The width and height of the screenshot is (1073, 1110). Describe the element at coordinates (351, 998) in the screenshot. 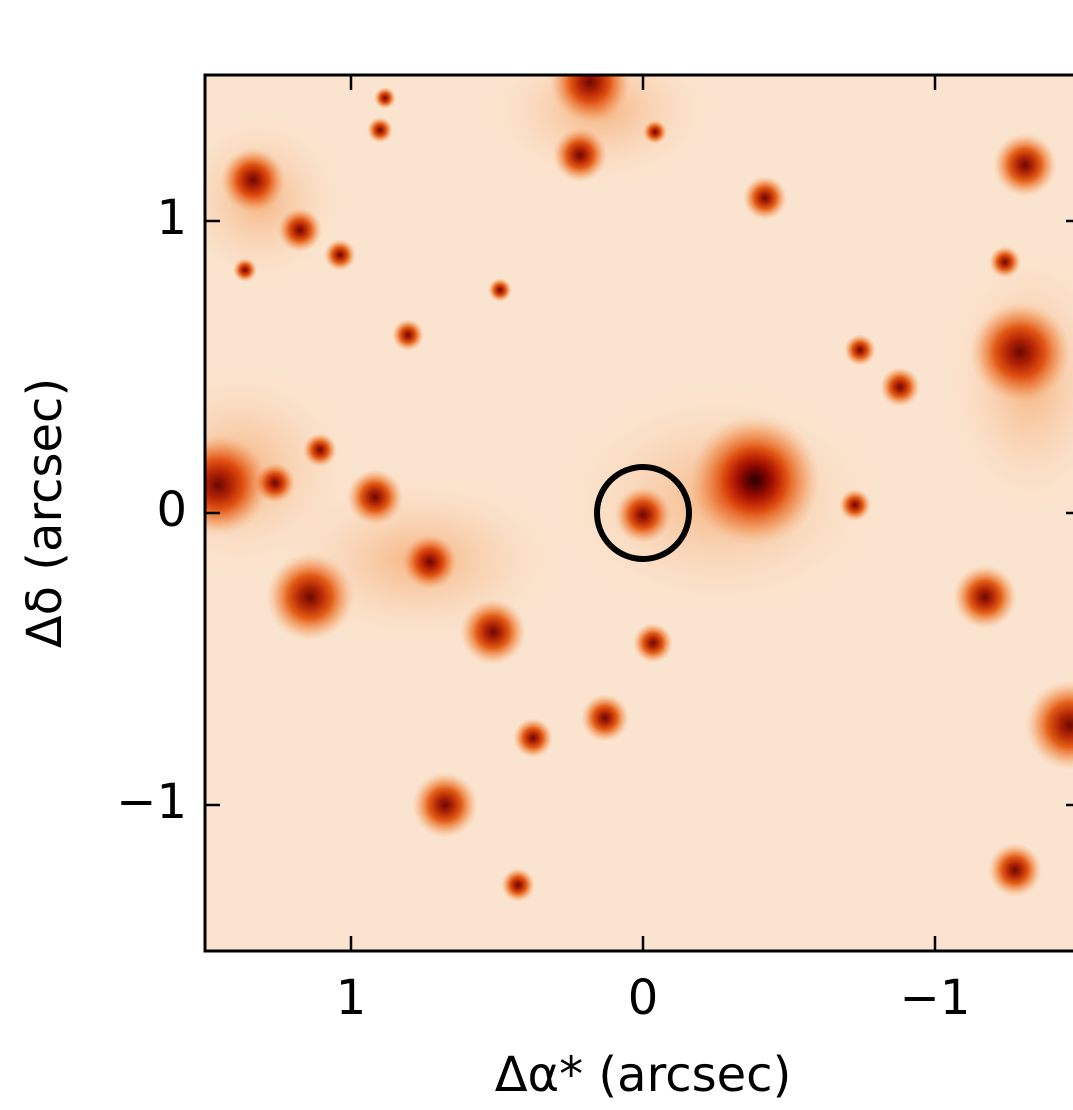

I see `x-tick-label: 1` at that location.